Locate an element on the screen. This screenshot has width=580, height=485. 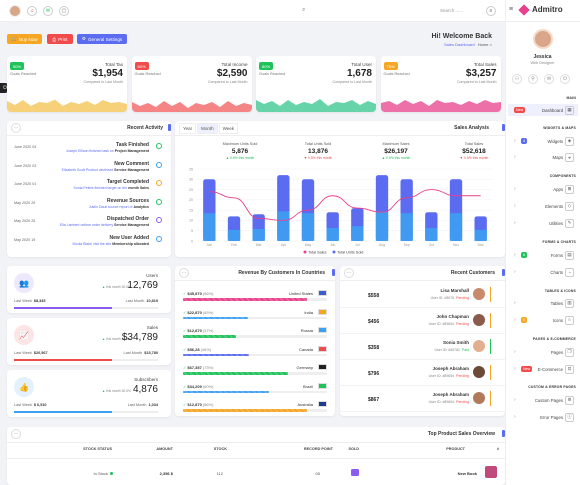
sidebar-item-elements: › Elements ◇ is located at coordinates (543, 206).